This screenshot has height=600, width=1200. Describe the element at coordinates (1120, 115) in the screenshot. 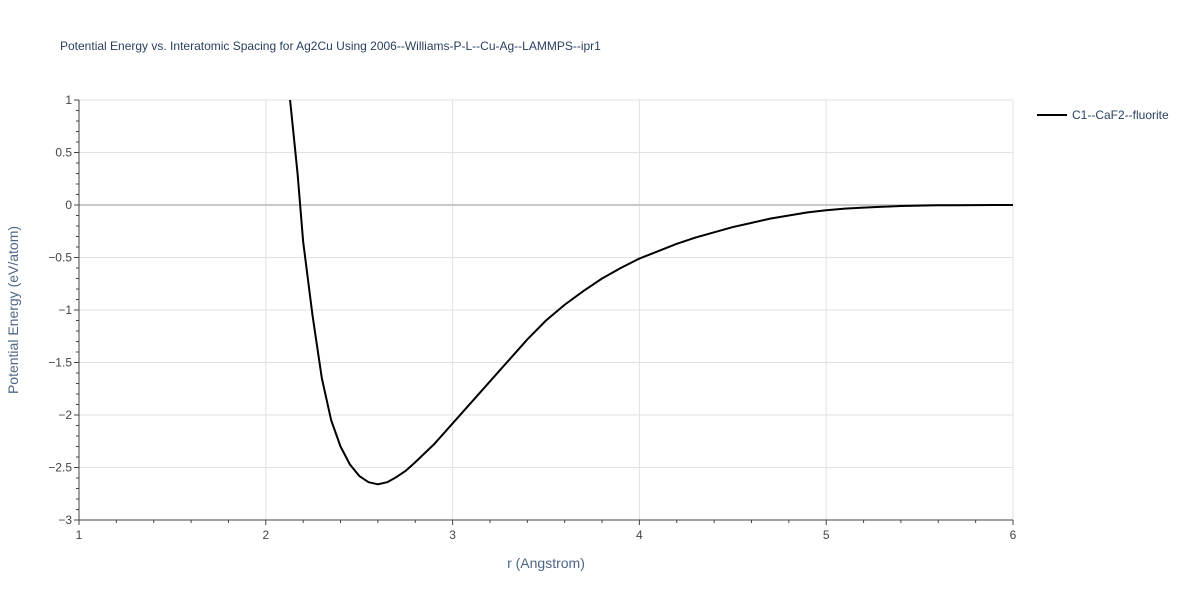

I see `legend-label: C1--CaF2--fluorite` at that location.